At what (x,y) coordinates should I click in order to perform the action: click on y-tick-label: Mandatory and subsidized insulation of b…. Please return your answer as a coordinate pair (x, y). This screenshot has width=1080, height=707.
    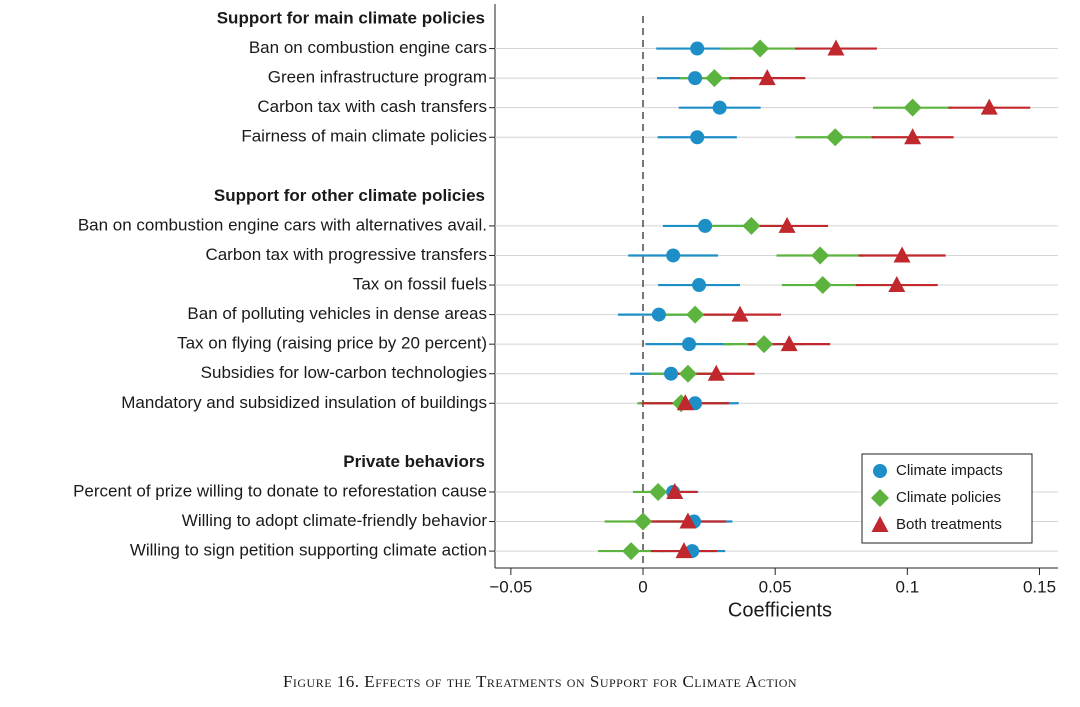
    Looking at the image, I should click on (304, 402).